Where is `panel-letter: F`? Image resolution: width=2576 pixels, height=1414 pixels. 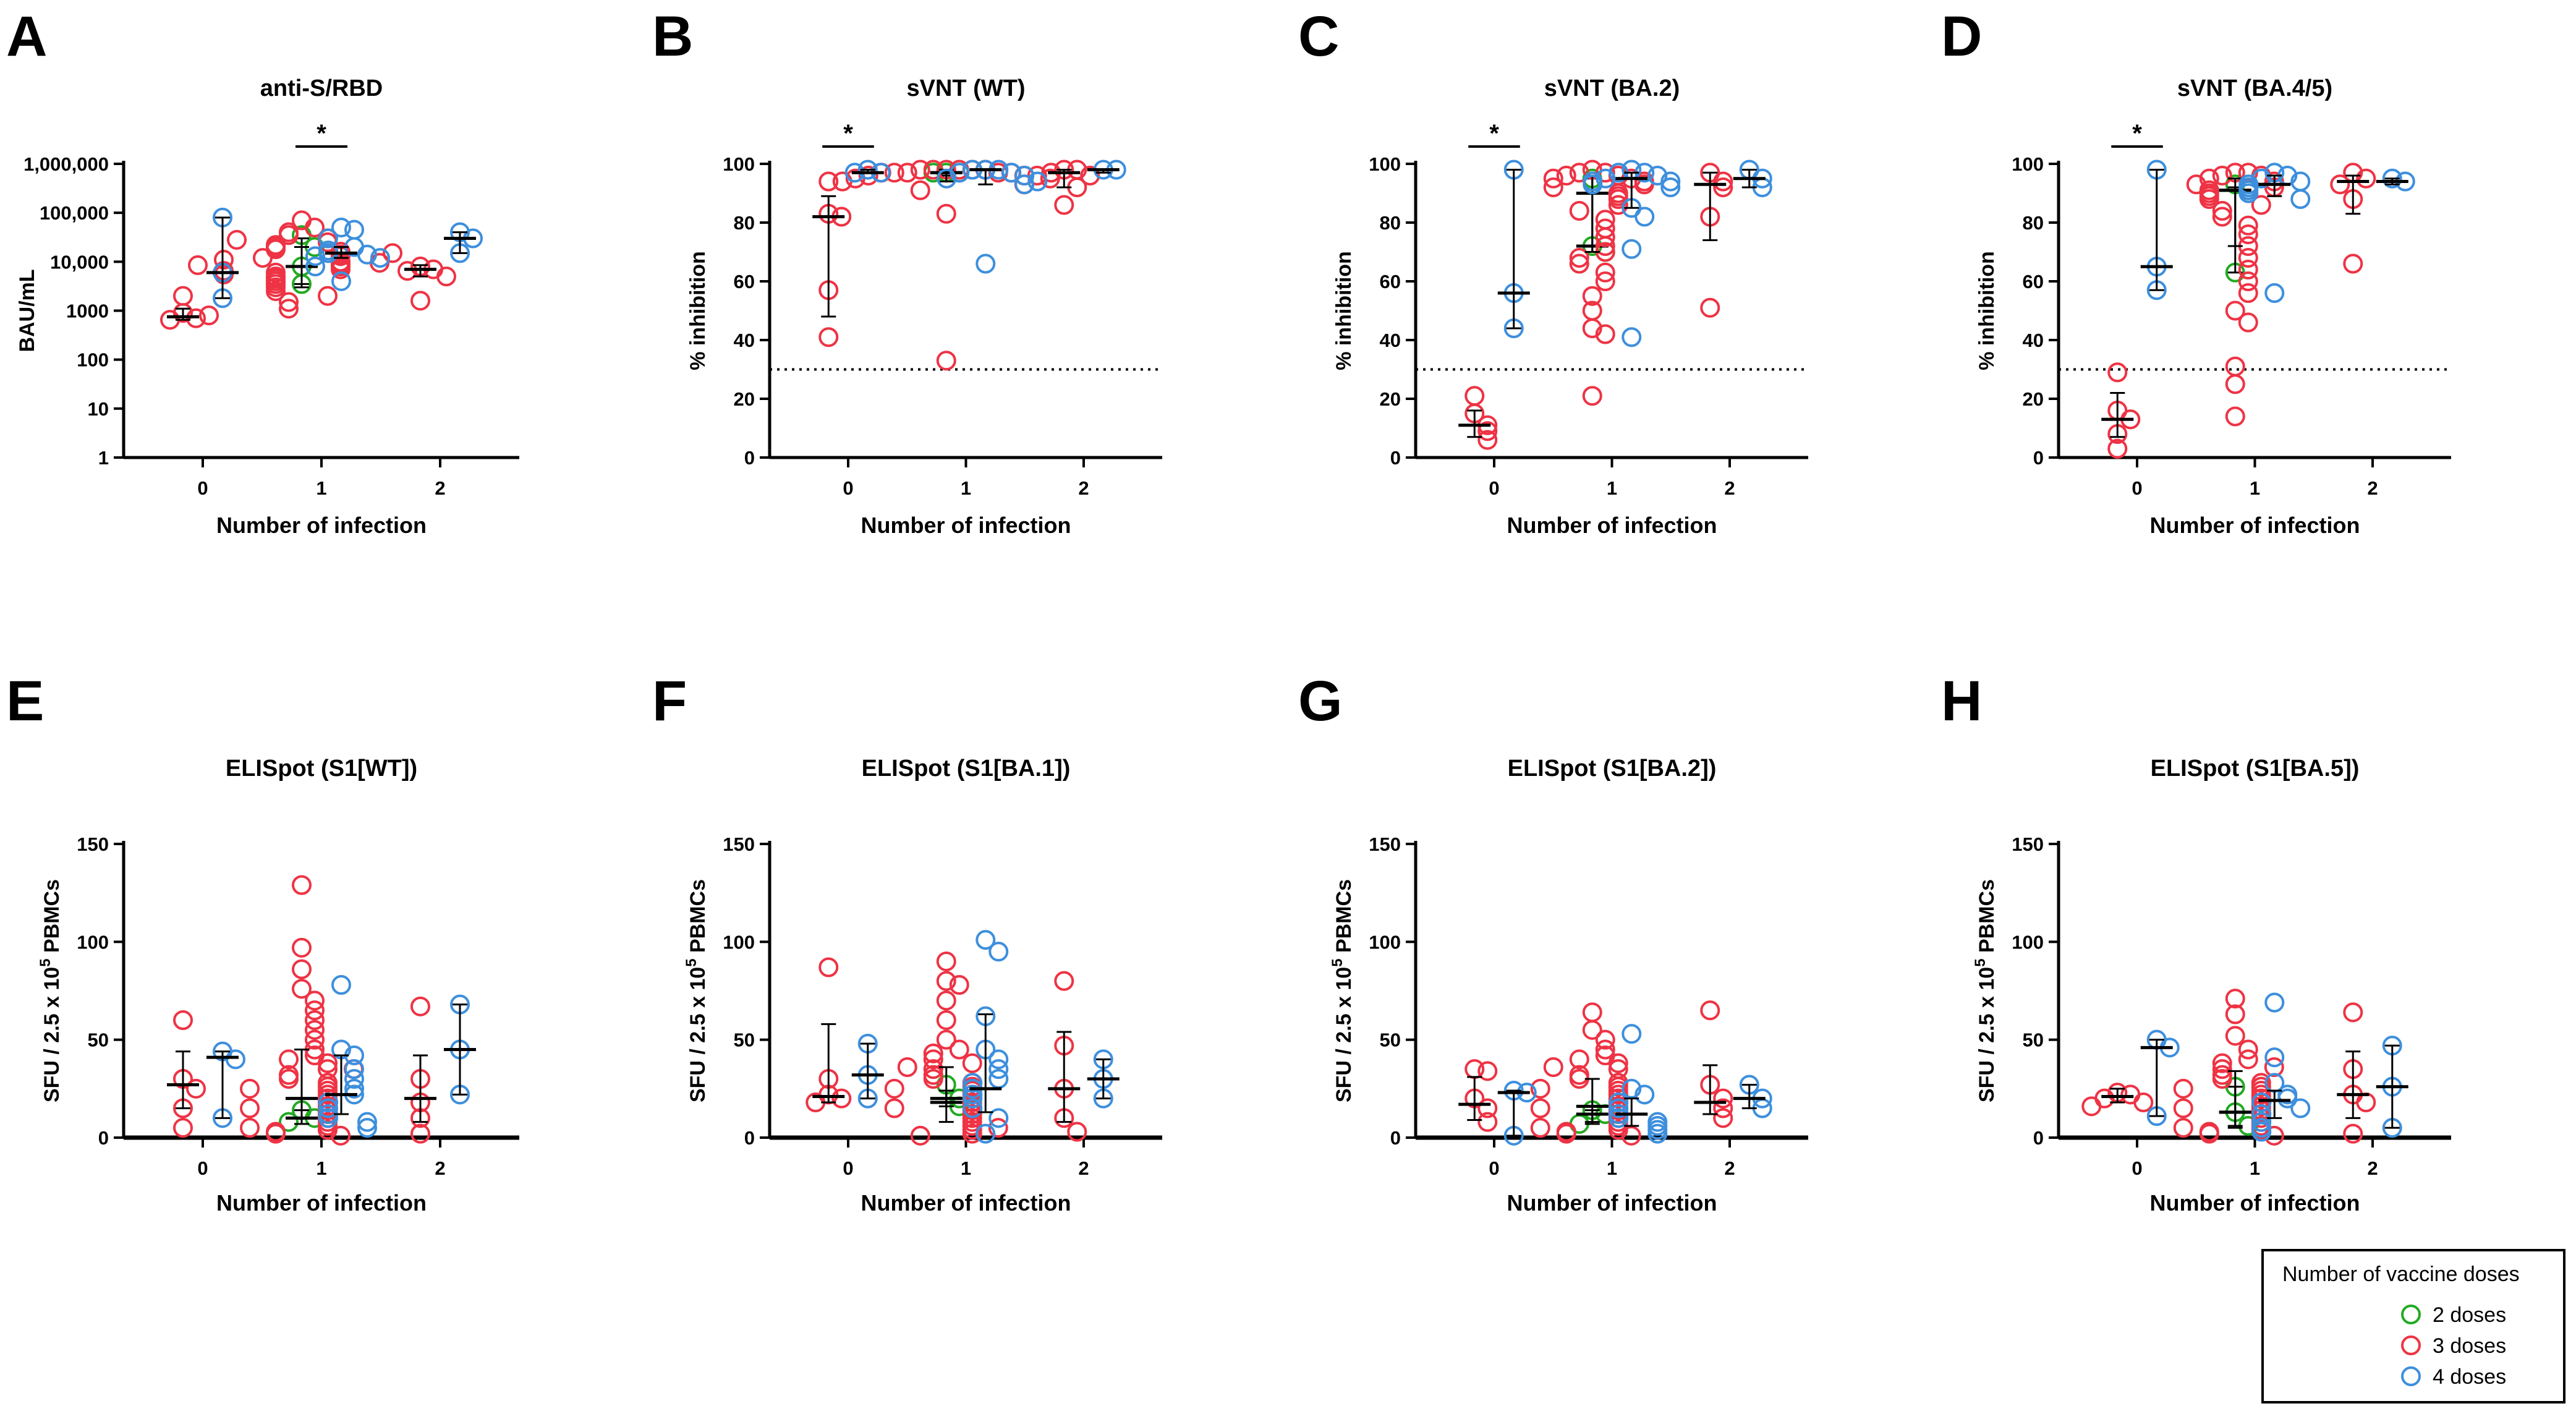
panel-letter: F is located at coordinates (669, 701).